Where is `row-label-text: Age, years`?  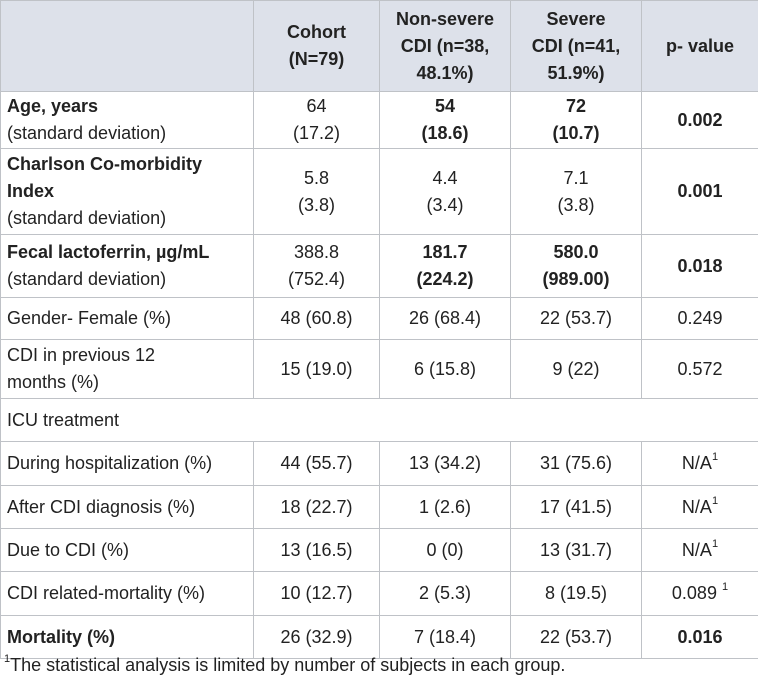
row-label-text: Age, years is located at coordinates (53, 106).